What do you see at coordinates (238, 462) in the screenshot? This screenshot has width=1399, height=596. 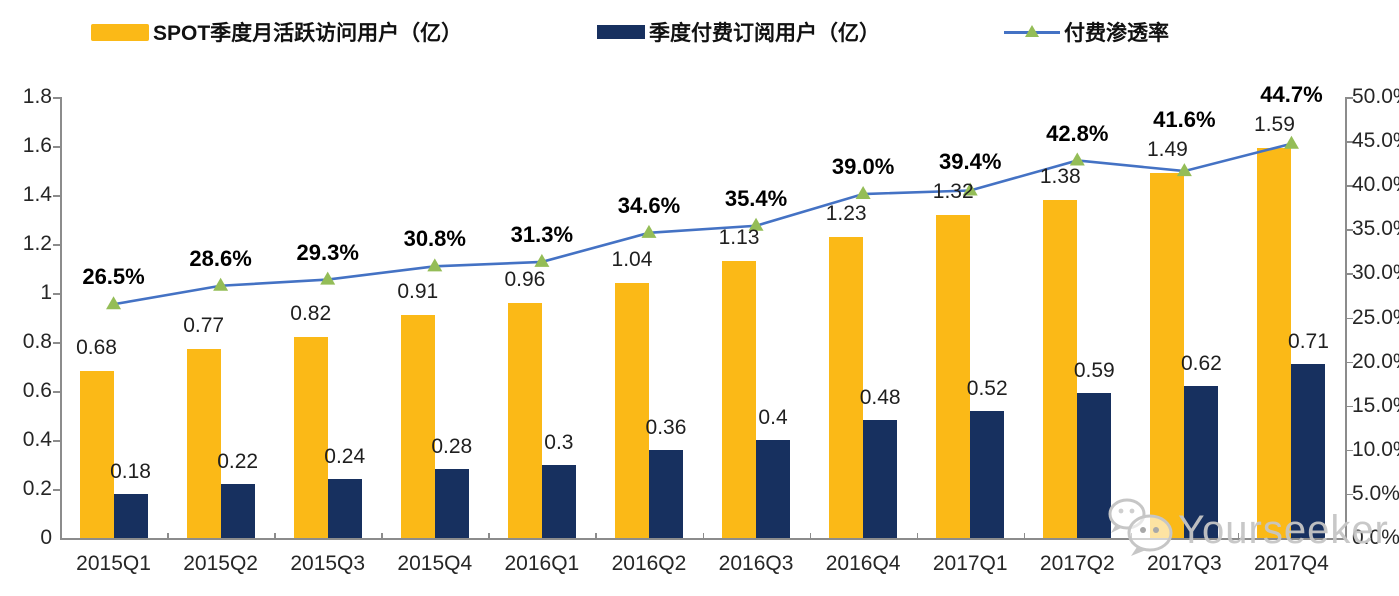 I see `value-label-subscribers-2015Q2: 0.22` at bounding box center [238, 462].